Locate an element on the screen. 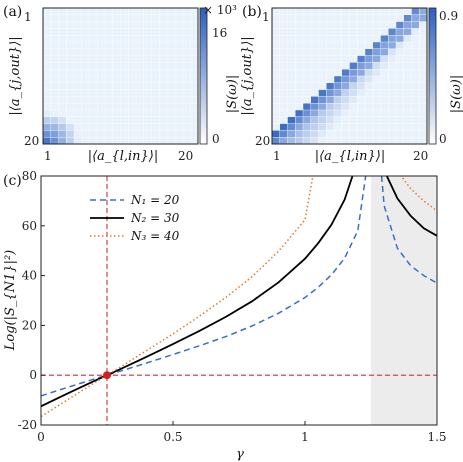  legend-entry: N₁ = 20 is located at coordinates (155, 200).